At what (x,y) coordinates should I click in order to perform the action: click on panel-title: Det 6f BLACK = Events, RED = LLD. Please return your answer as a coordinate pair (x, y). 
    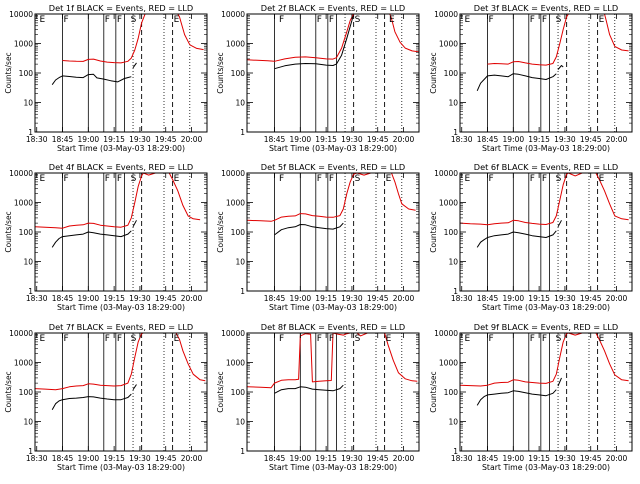
    Looking at the image, I should click on (546, 167).